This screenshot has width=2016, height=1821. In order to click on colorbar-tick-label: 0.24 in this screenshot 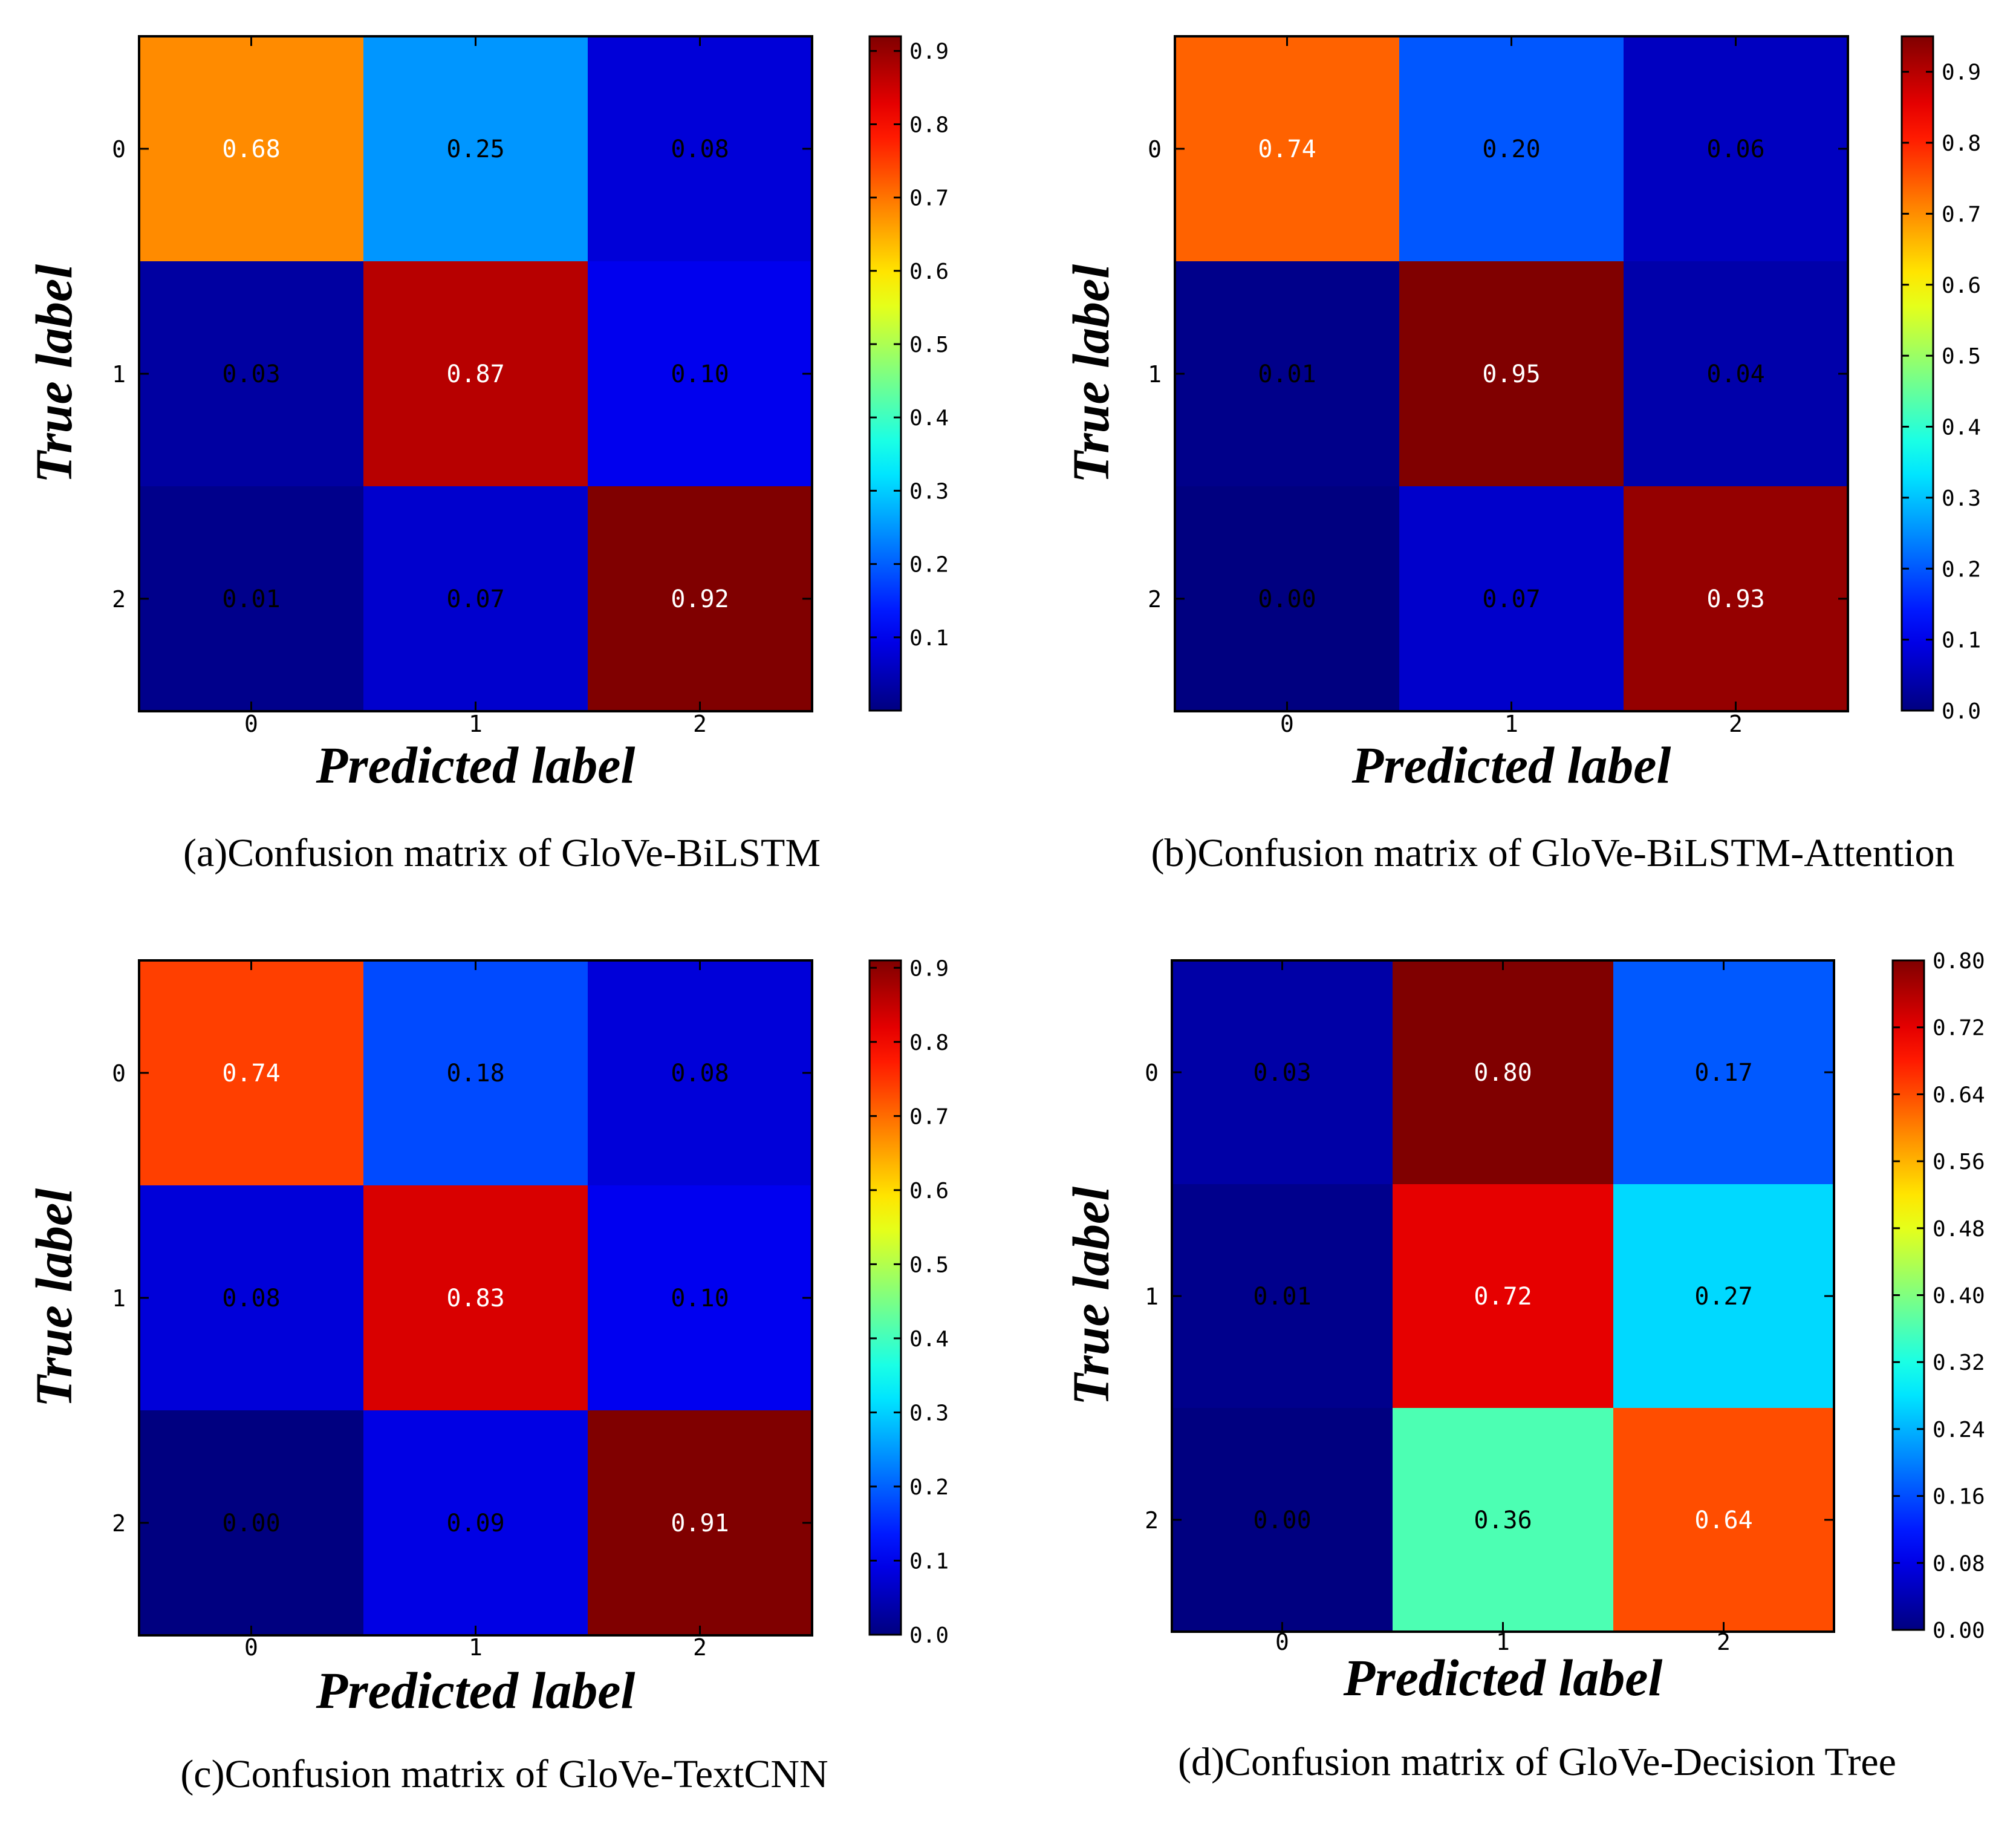, I will do `click(1959, 1430)`.